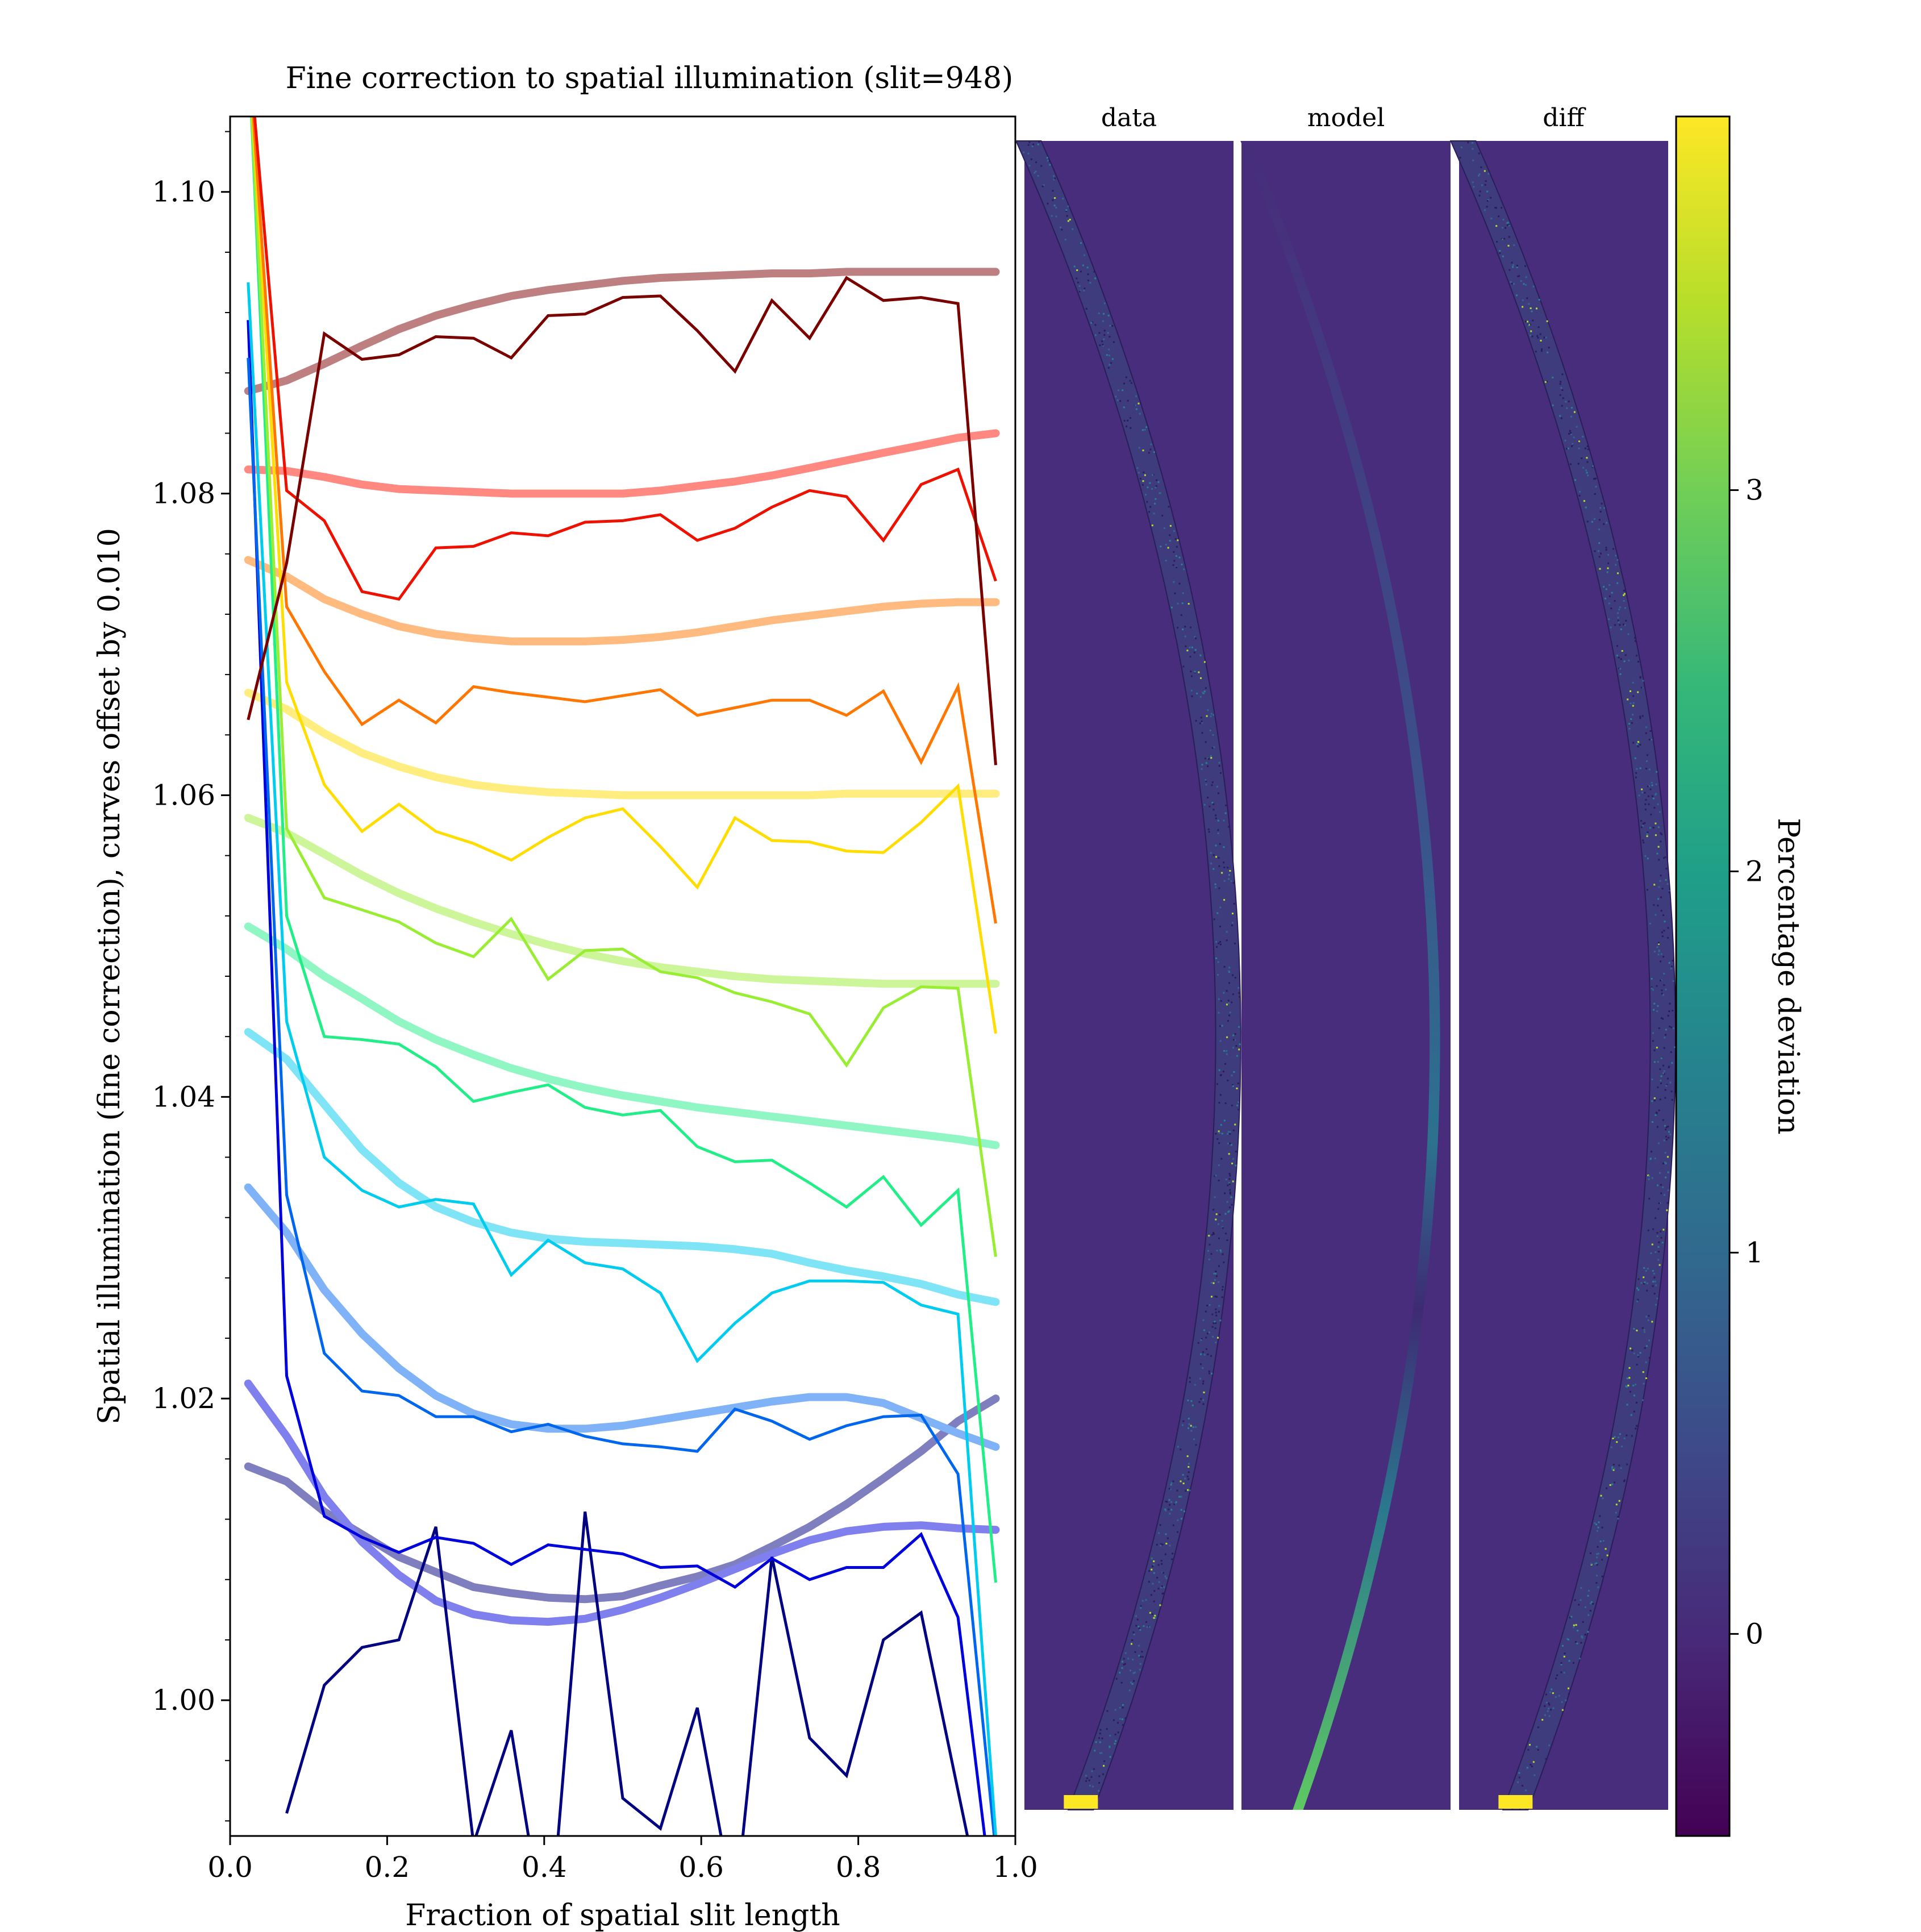 The image size is (1921, 1932). I want to click on bright-cluster, so click(1081, 1802).